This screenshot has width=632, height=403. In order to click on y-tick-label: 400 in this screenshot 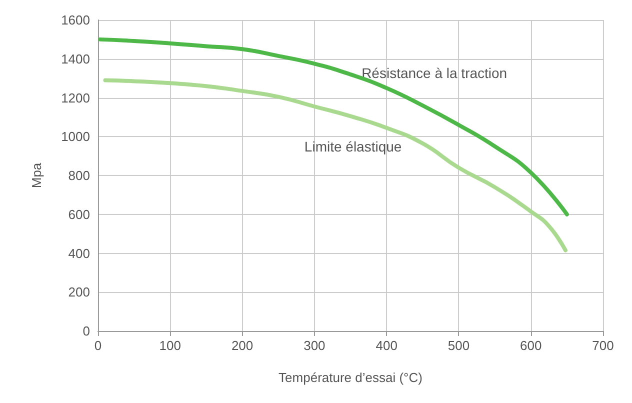, I will do `click(79, 253)`.